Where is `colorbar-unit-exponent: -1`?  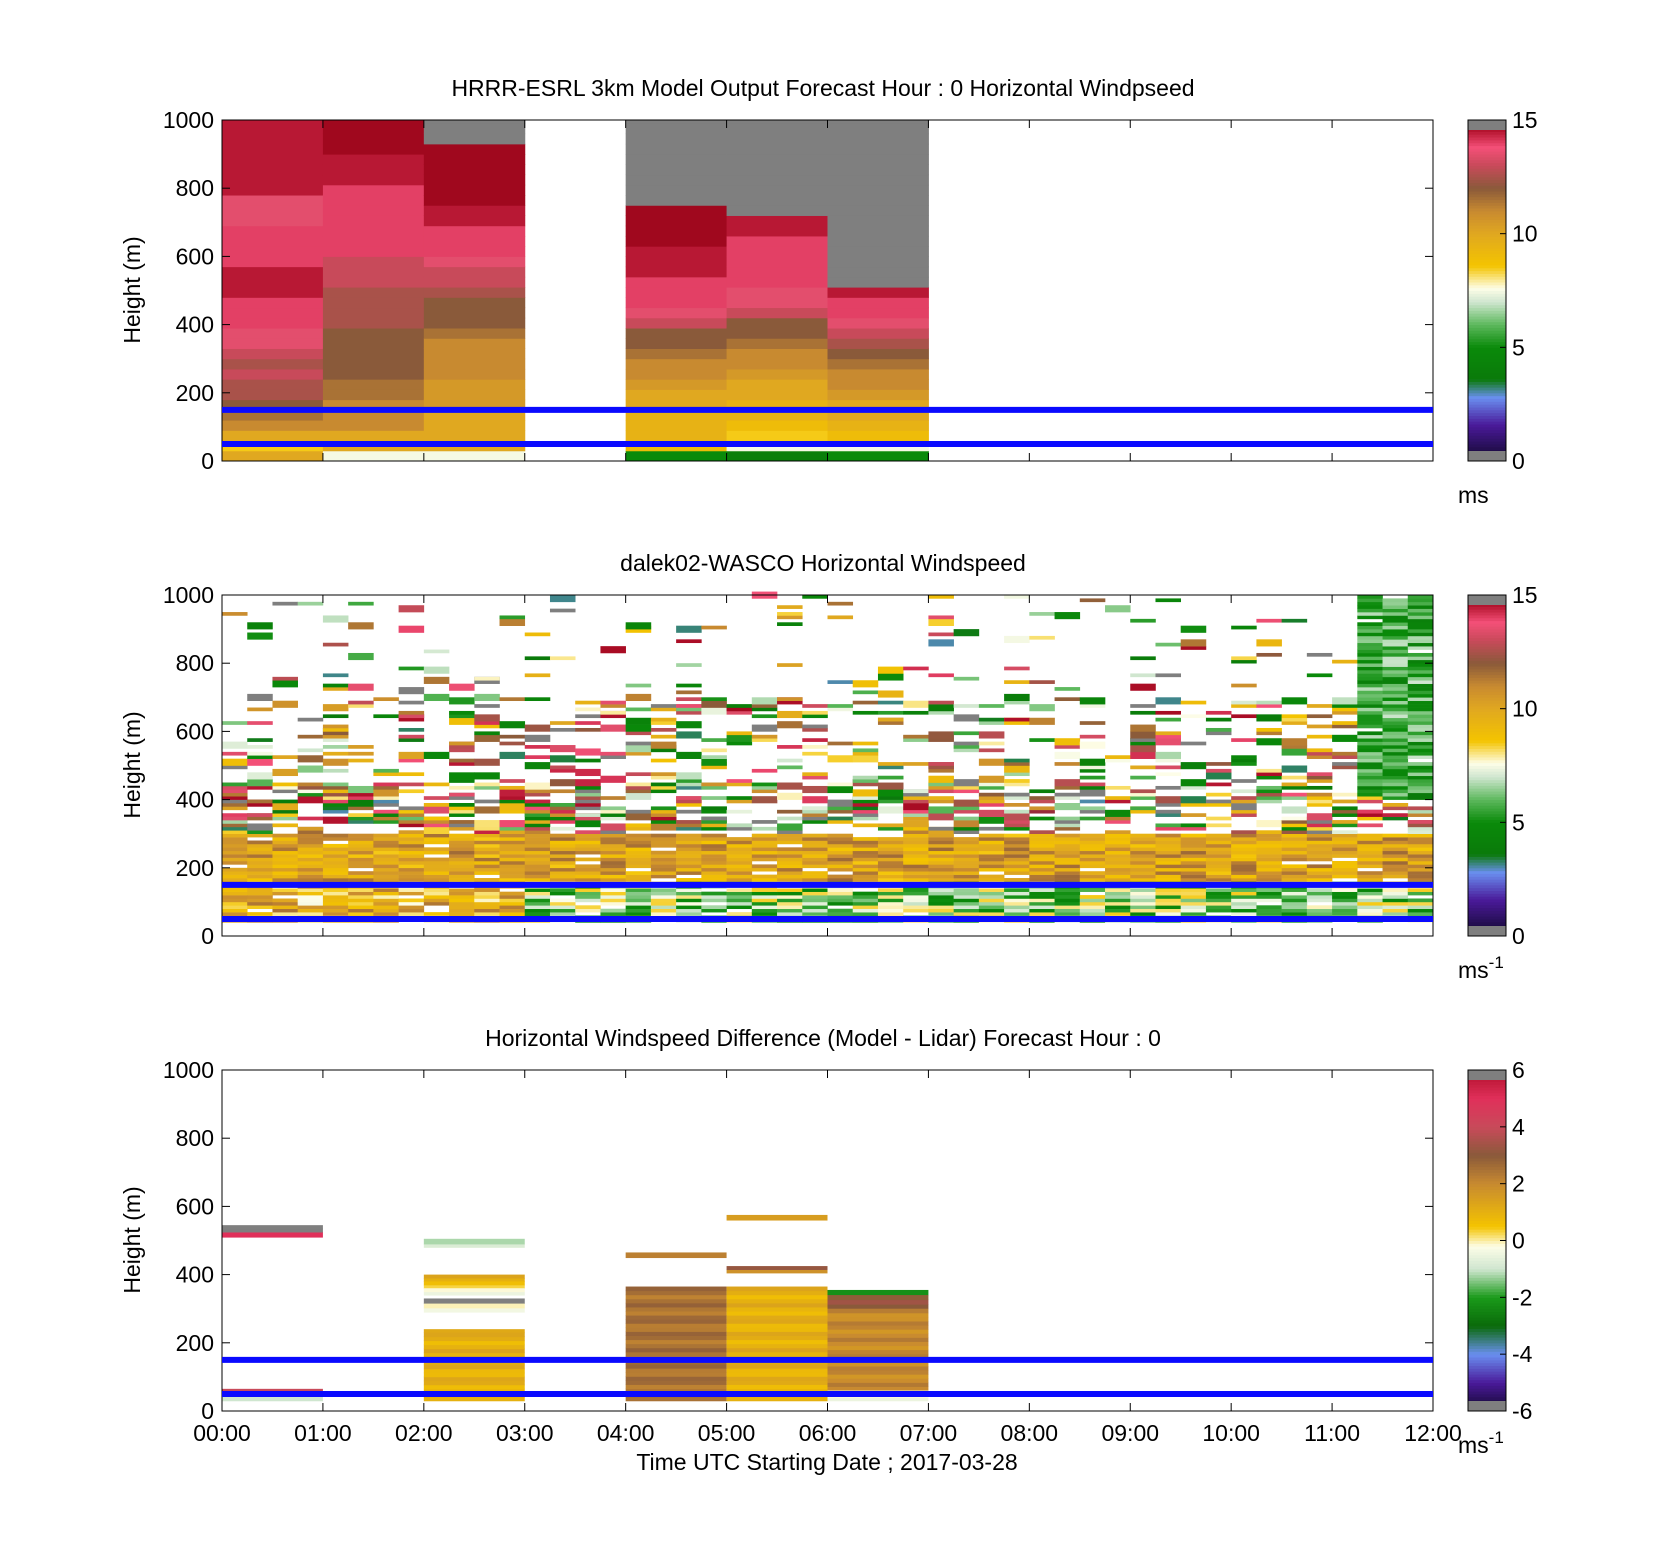
colorbar-unit-exponent: -1 is located at coordinates (1496, 962).